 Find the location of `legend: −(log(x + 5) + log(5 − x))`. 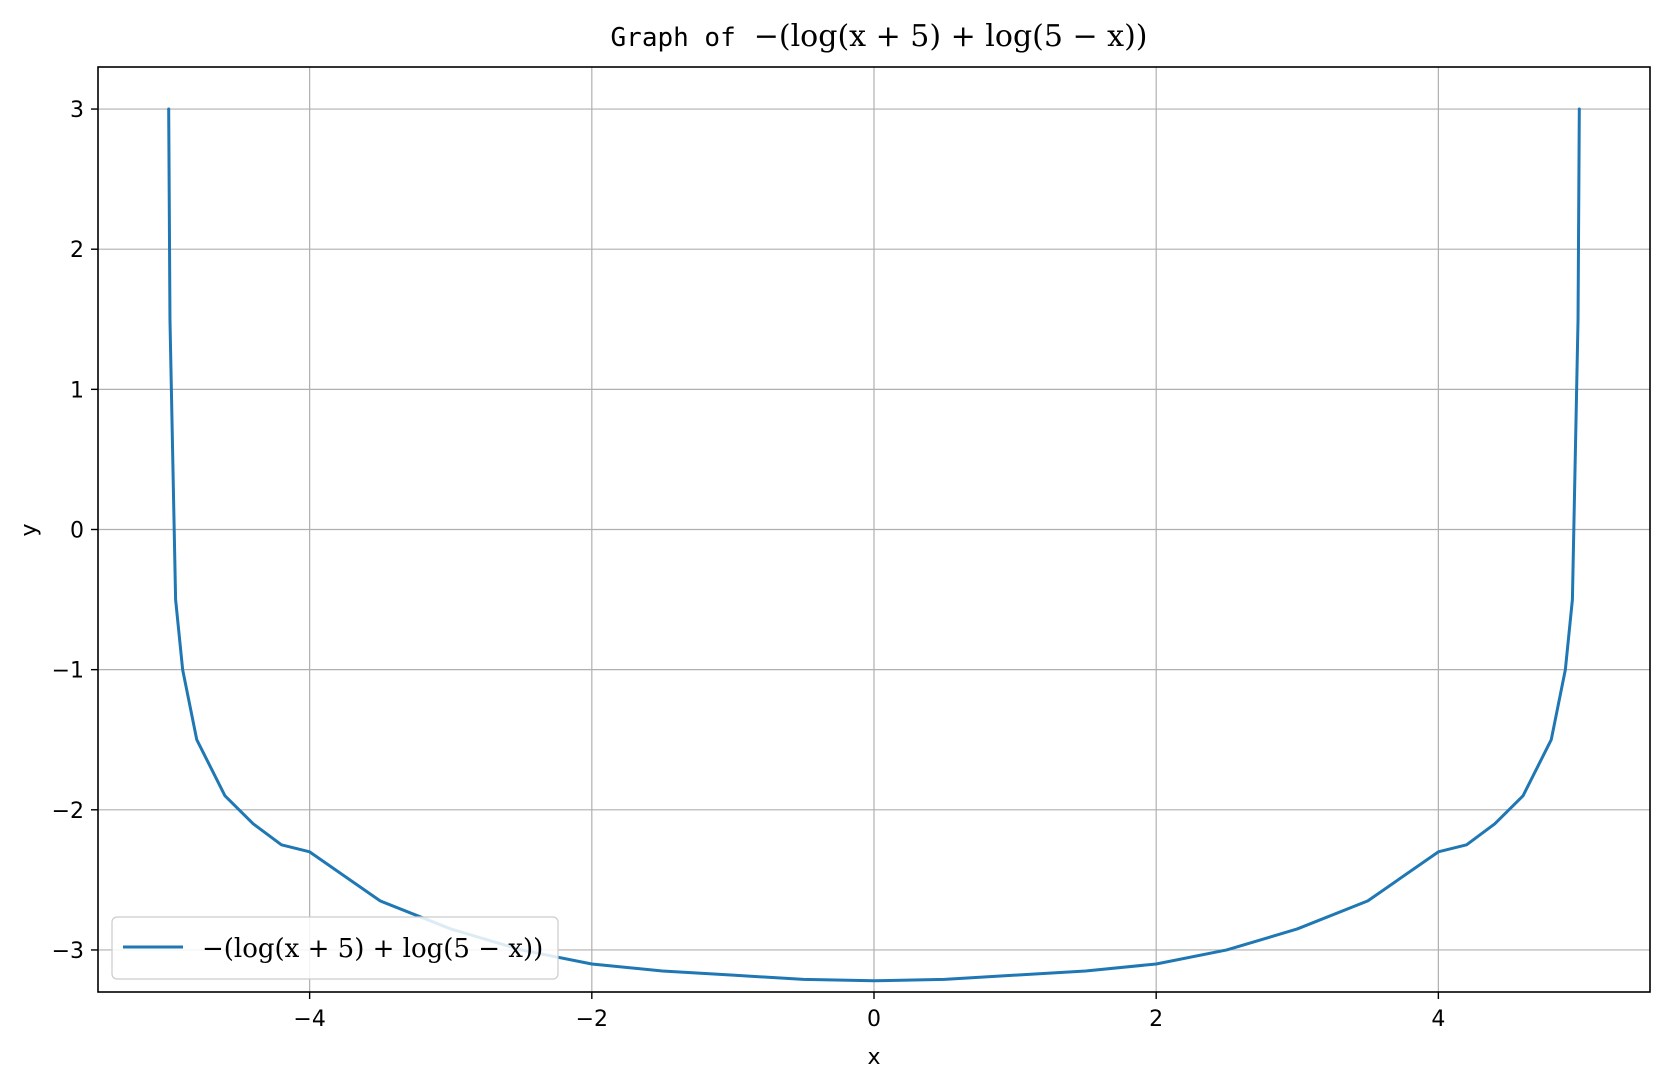

legend: −(log(x + 5) + log(5 − x)) is located at coordinates (335, 948).